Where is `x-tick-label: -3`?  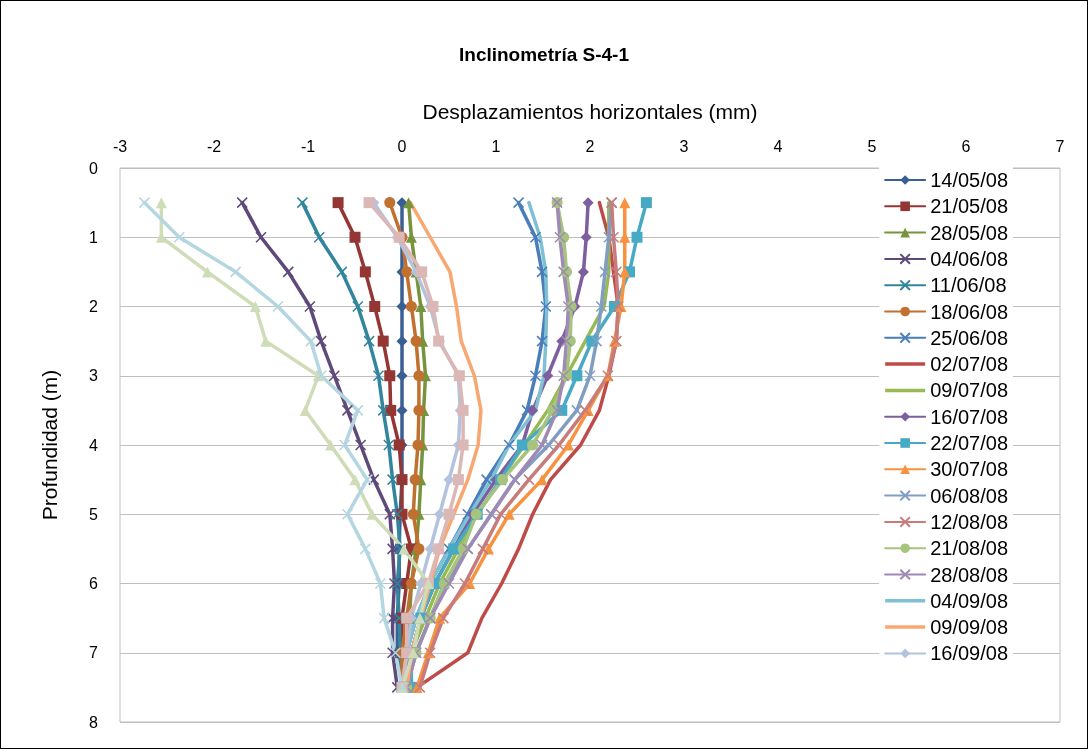 x-tick-label: -3 is located at coordinates (120, 146).